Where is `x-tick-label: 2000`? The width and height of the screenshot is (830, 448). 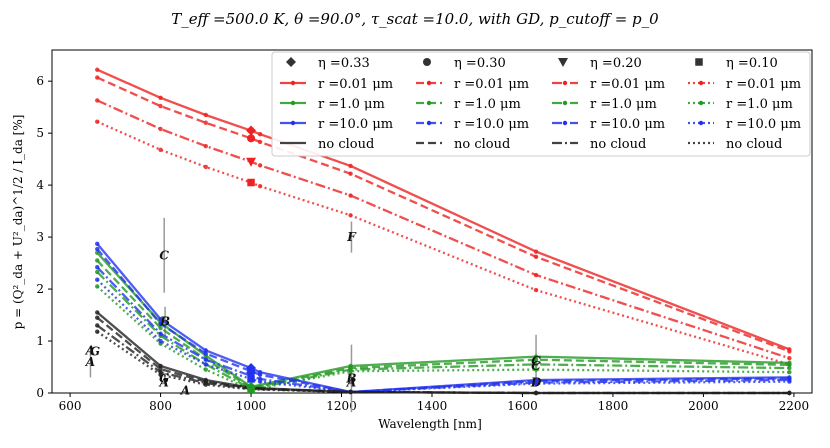
x-tick-label: 2000 is located at coordinates (703, 406).